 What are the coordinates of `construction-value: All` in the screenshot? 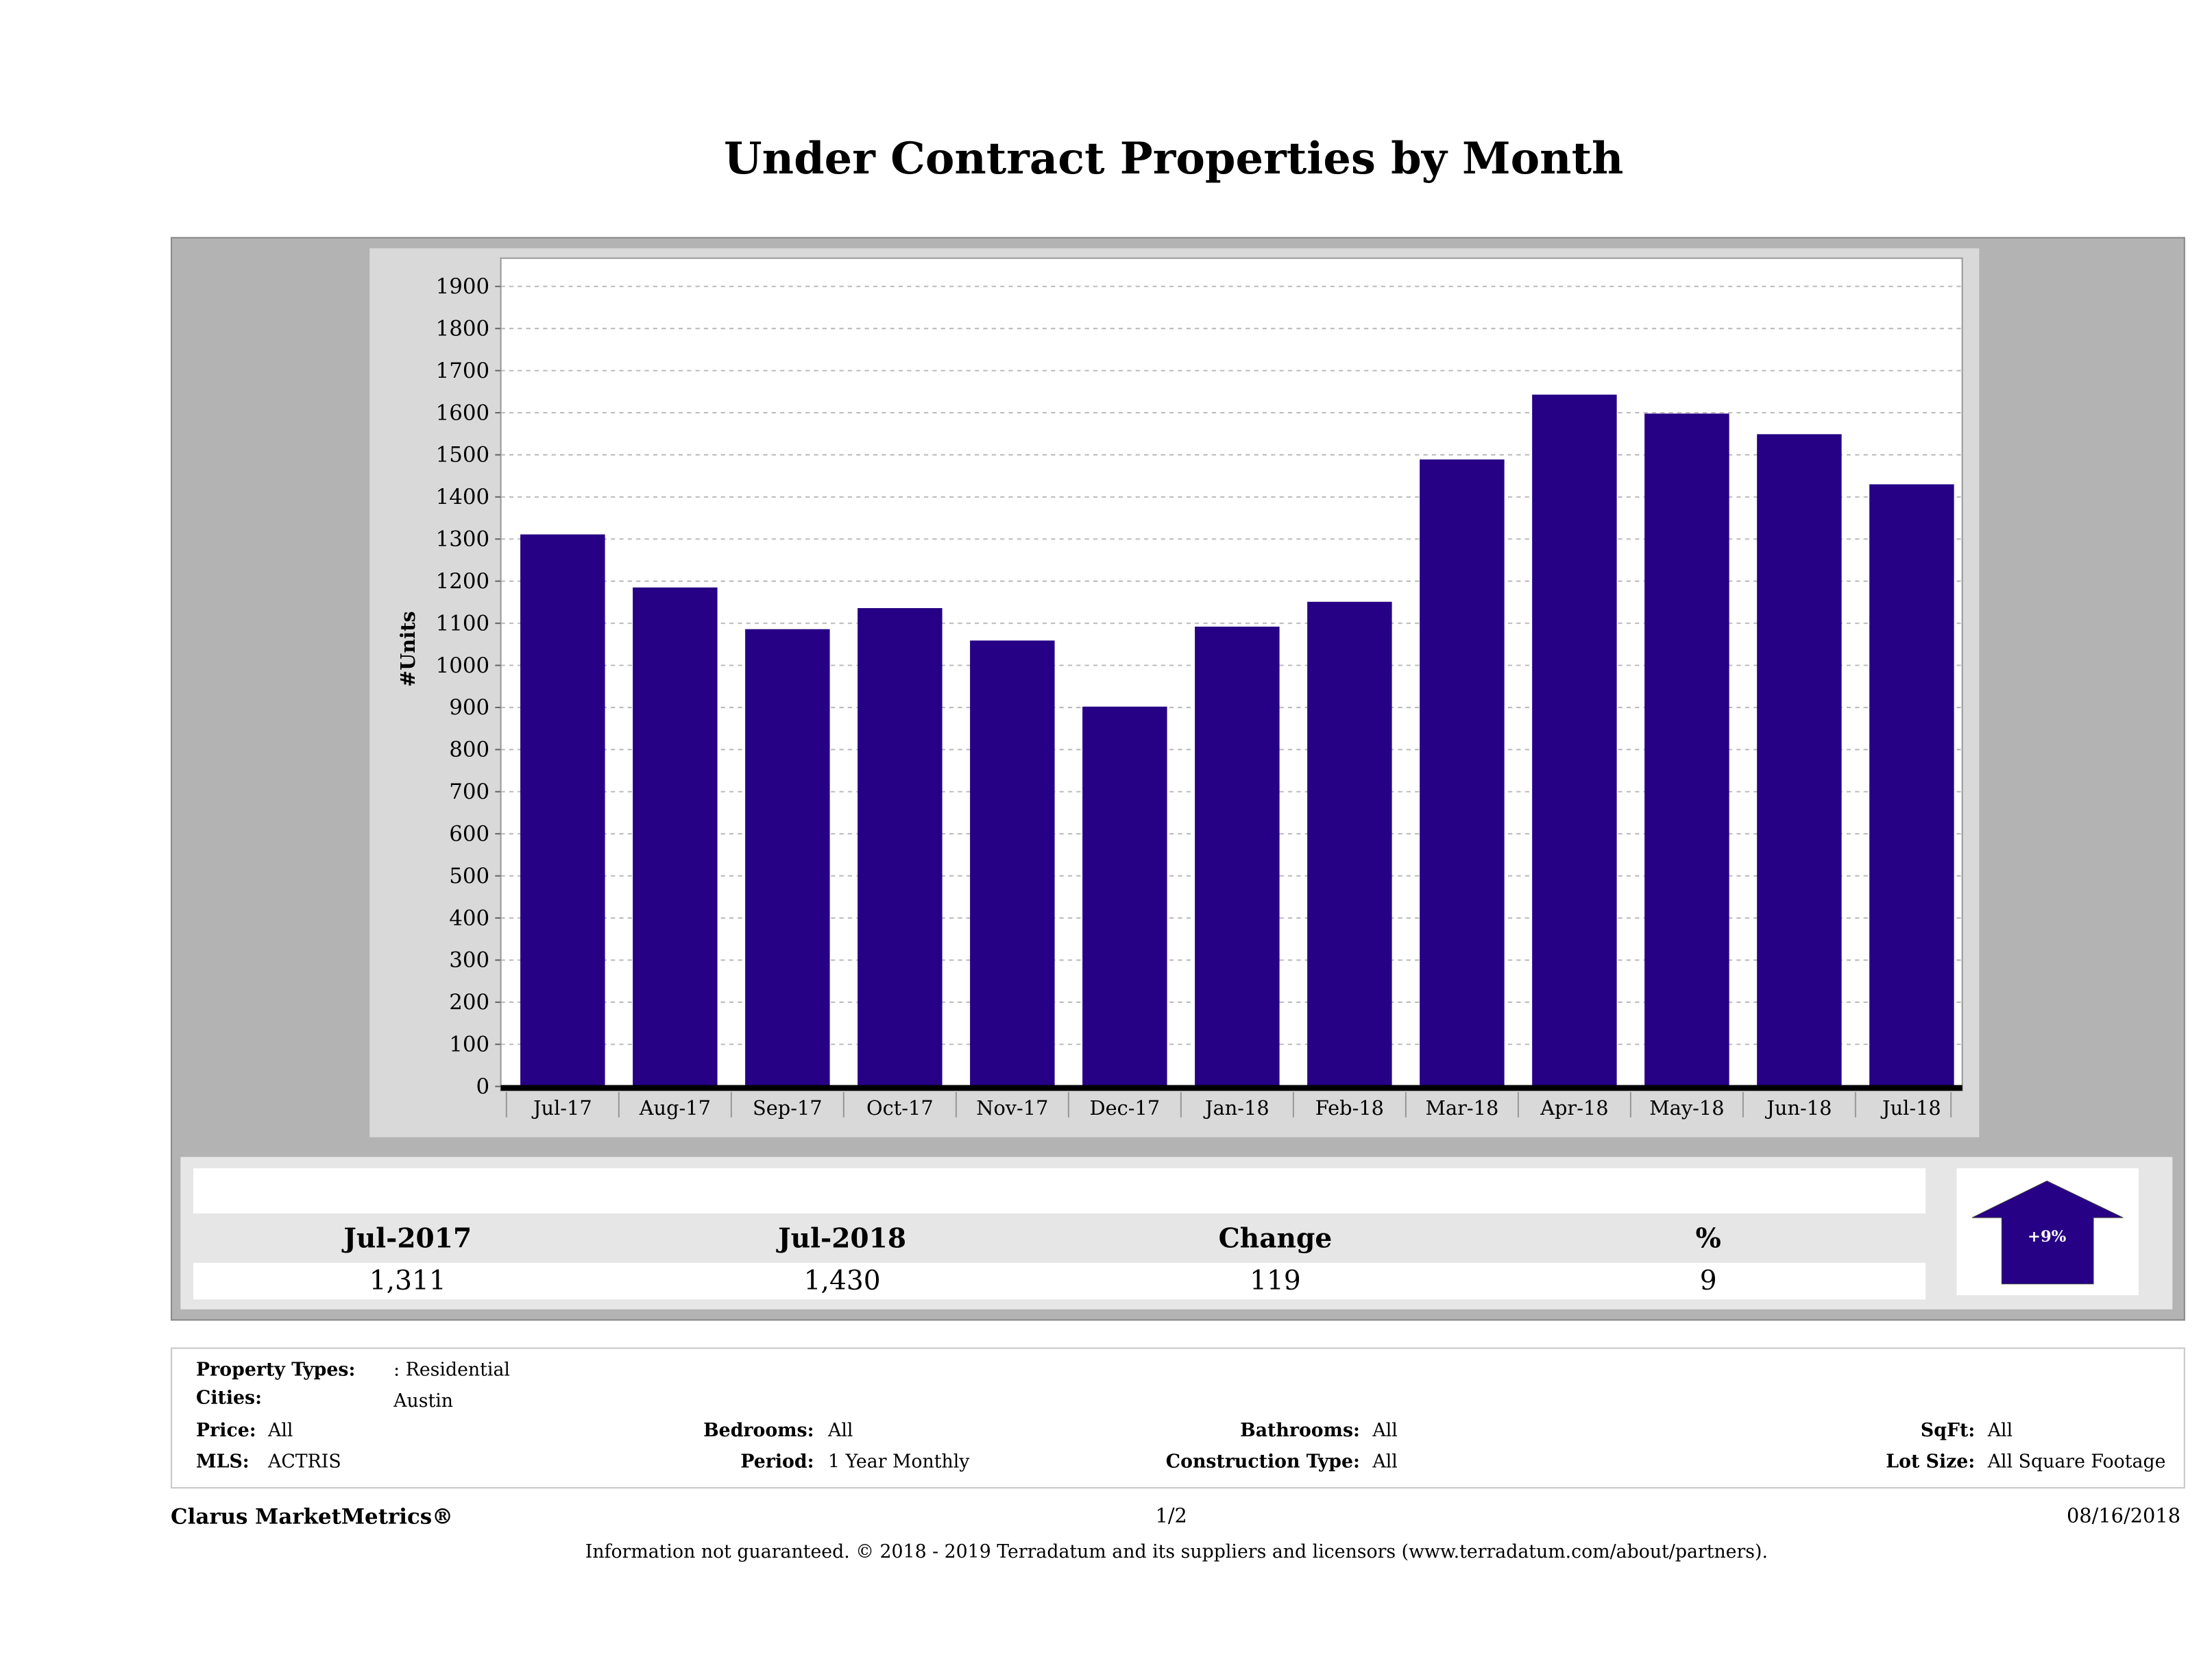 It's located at (1385, 1462).